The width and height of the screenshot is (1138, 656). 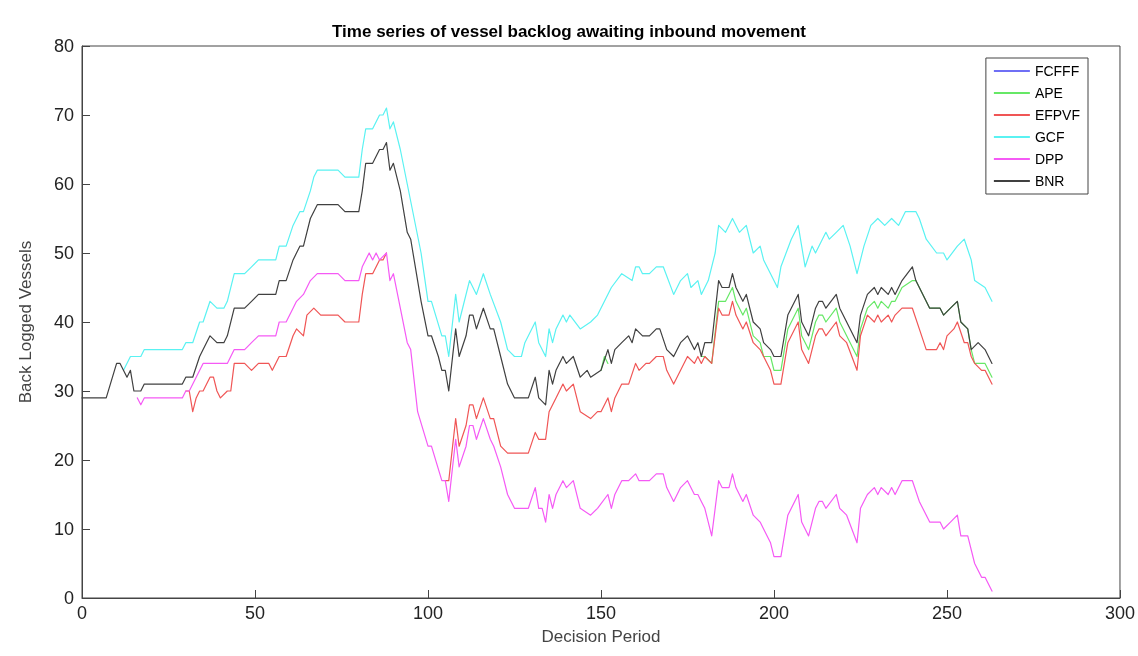 I want to click on y-tick-label: 40, so click(x=63, y=322).